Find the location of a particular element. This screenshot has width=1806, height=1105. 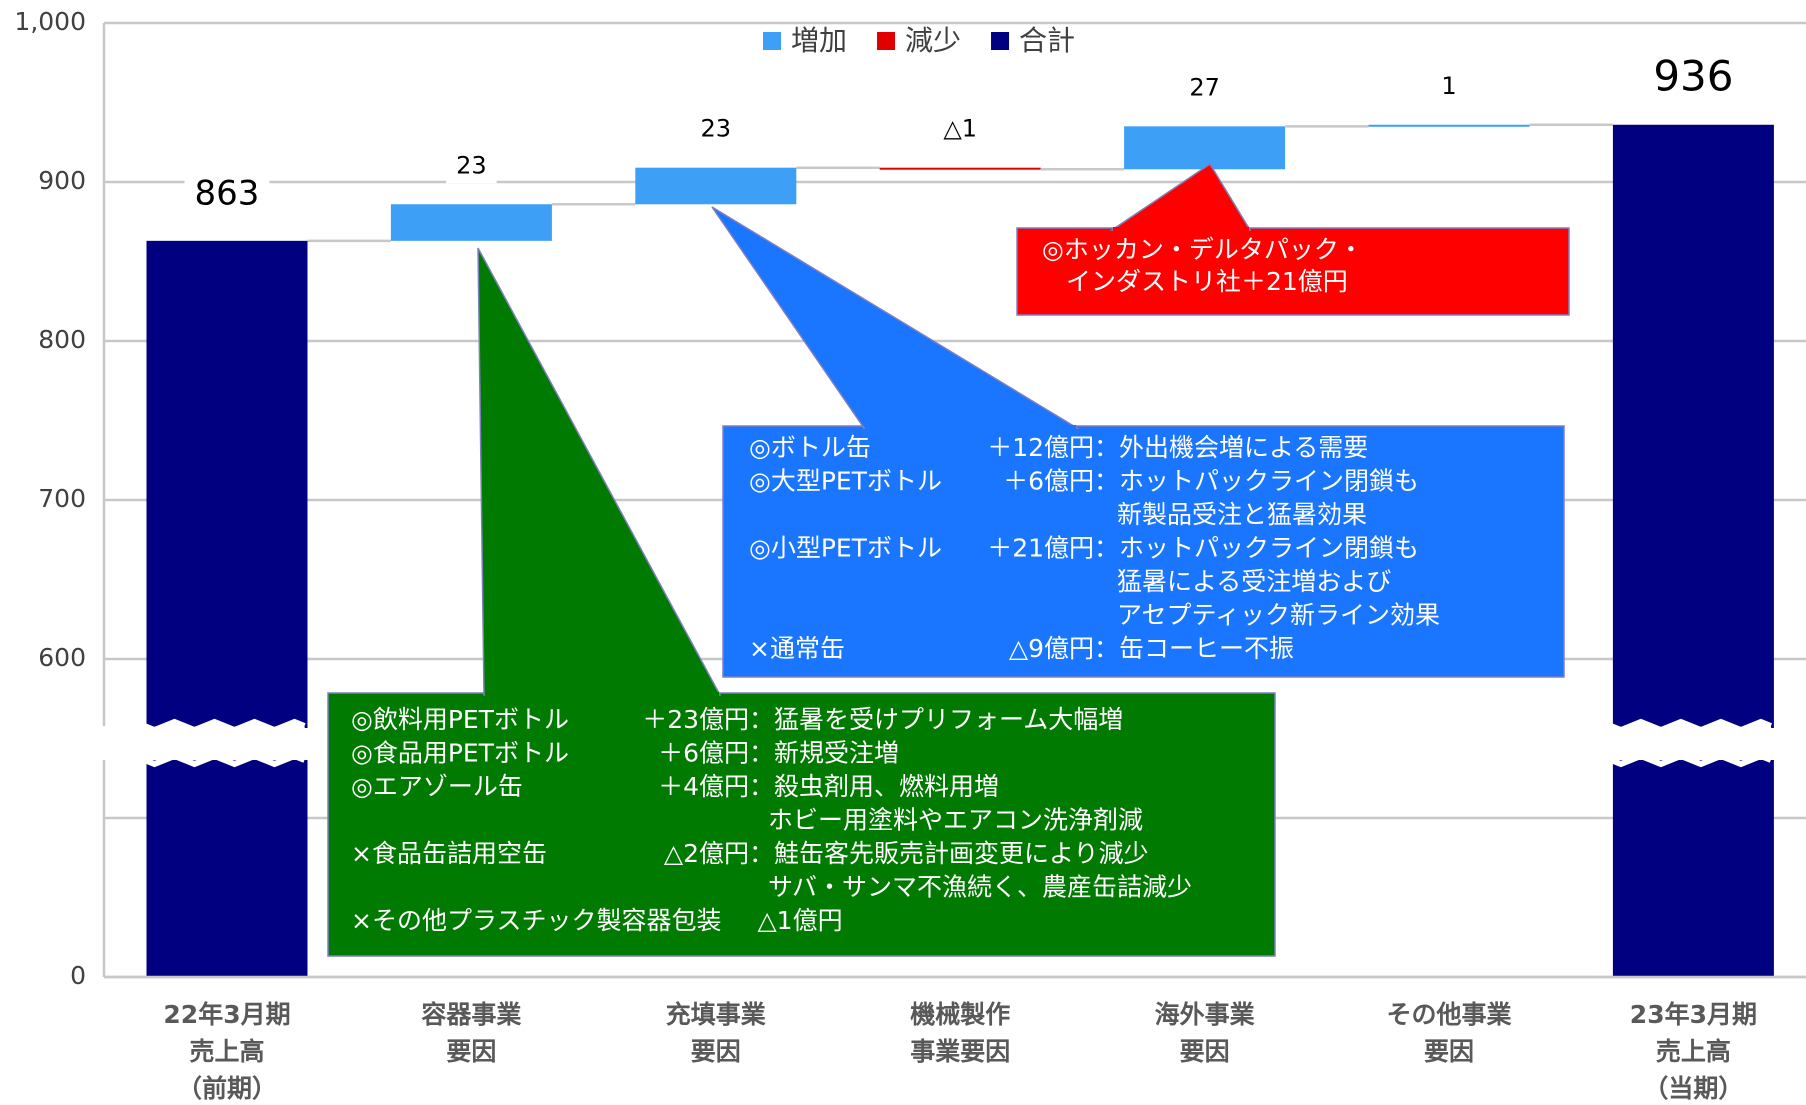

callout-note: アセプティック新ライン効果 is located at coordinates (1278, 615).